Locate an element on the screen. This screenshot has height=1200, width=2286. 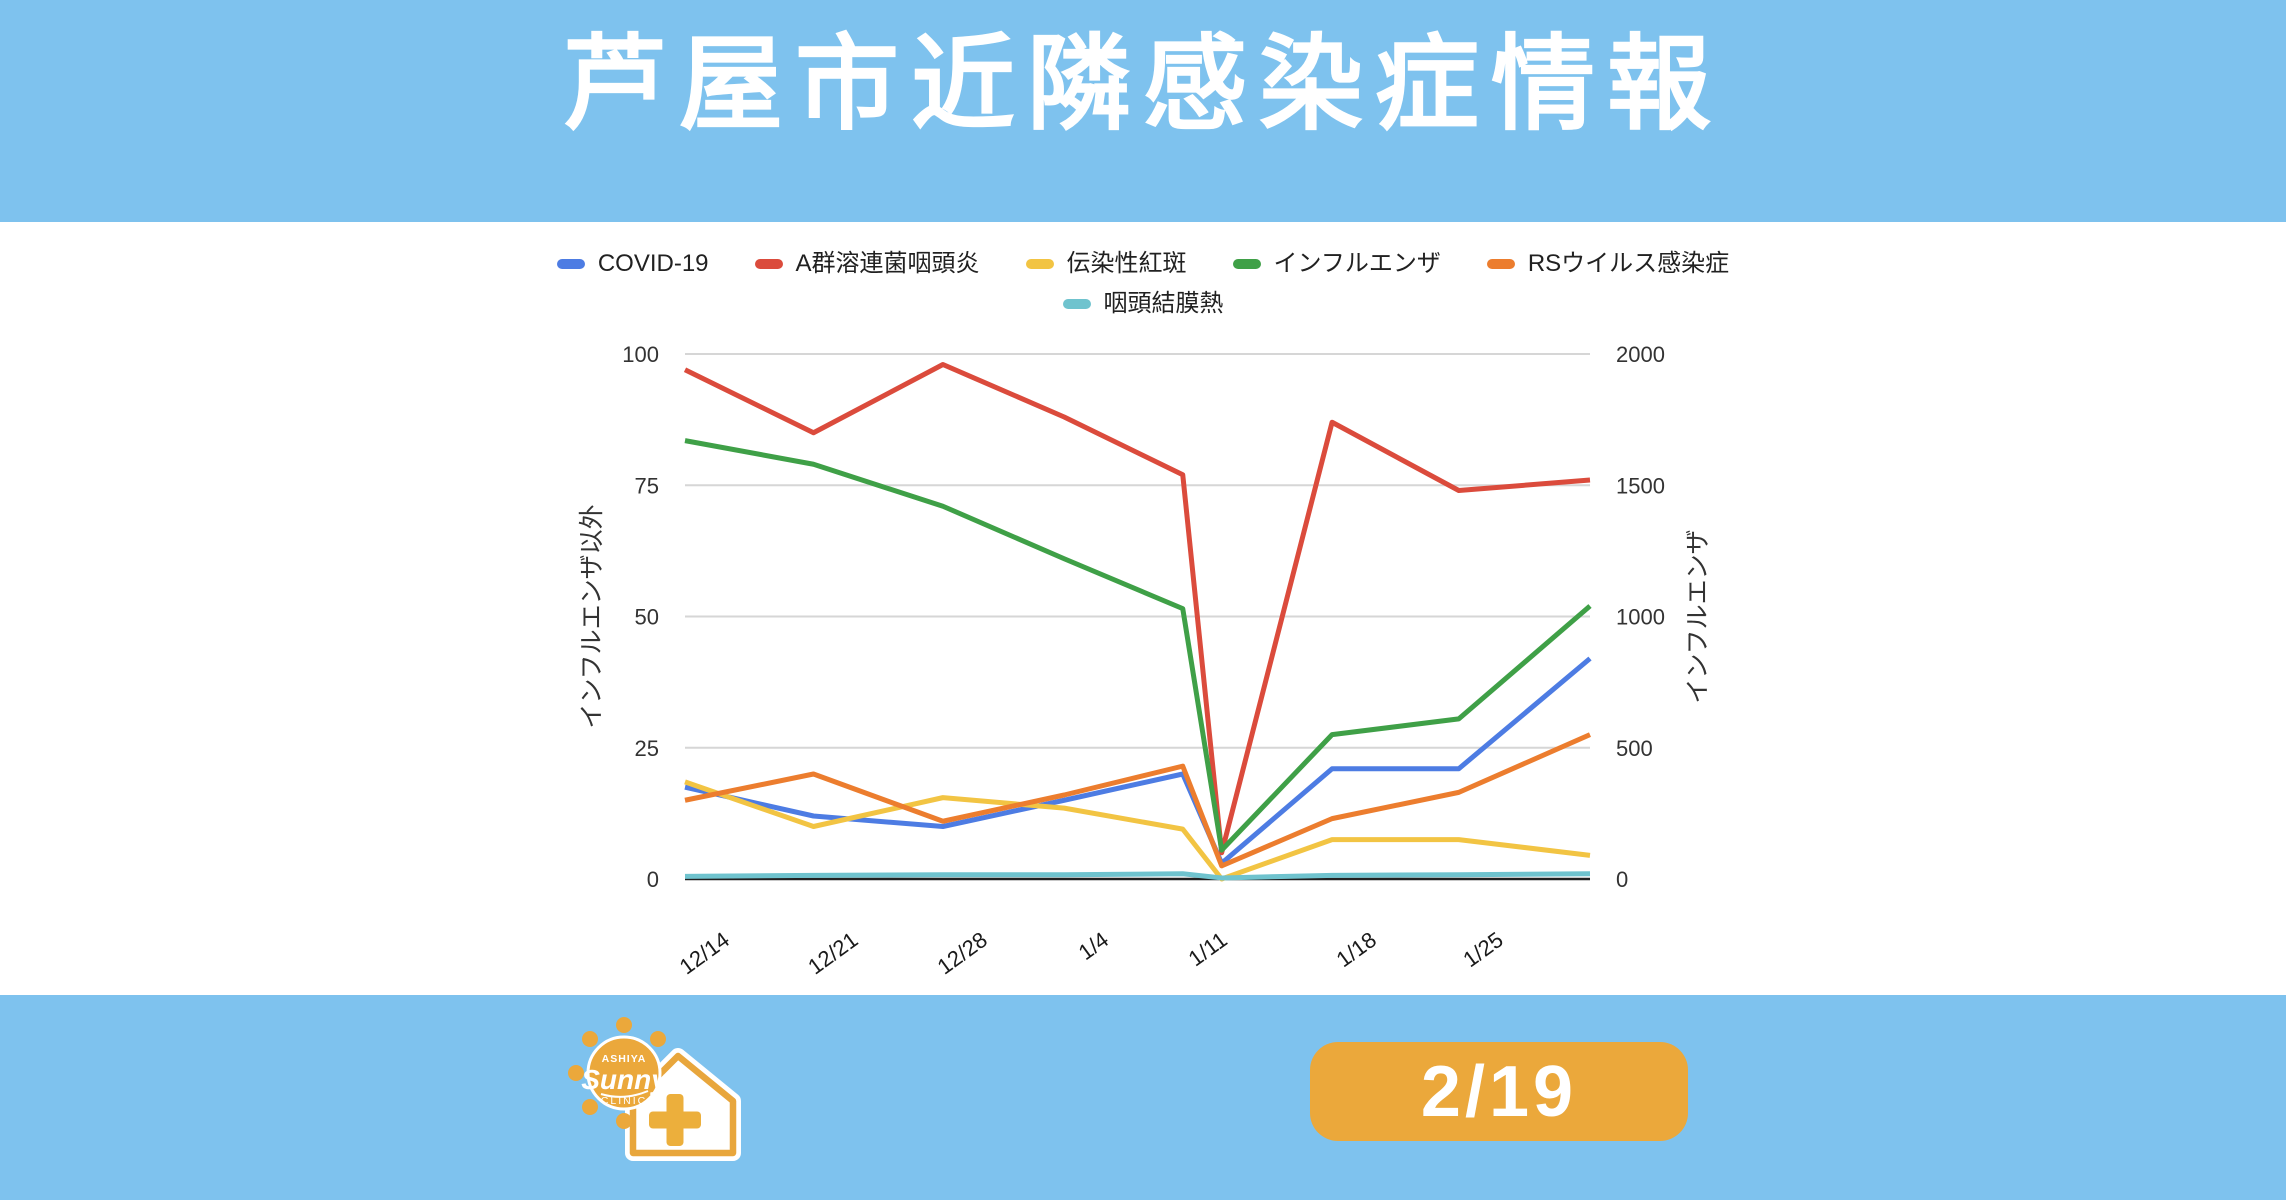
sun-icon: ASHIYA Sunny CLINIC is located at coordinates (618, 1073).